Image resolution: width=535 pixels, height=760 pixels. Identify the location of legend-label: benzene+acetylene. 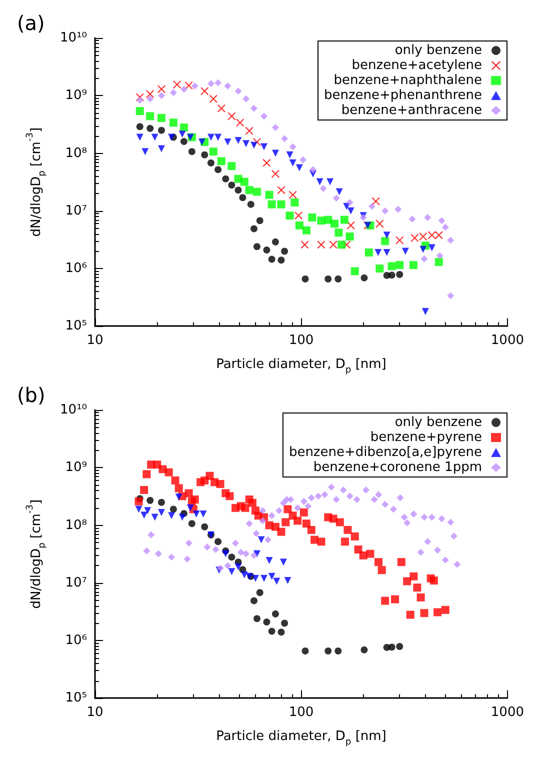
(417, 65).